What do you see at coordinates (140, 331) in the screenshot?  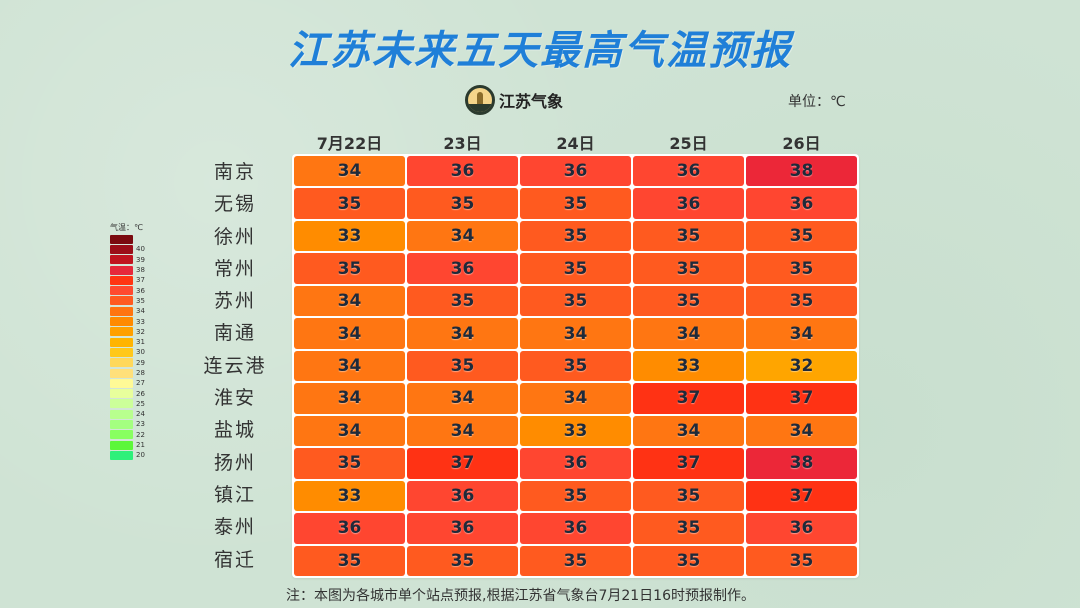 I see `legend-label: 32` at bounding box center [140, 331].